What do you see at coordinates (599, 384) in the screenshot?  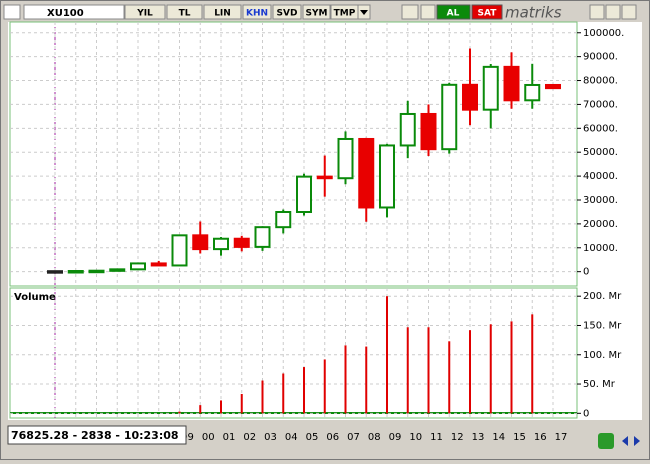 I see `y-tick-label: 50. Mr` at bounding box center [599, 384].